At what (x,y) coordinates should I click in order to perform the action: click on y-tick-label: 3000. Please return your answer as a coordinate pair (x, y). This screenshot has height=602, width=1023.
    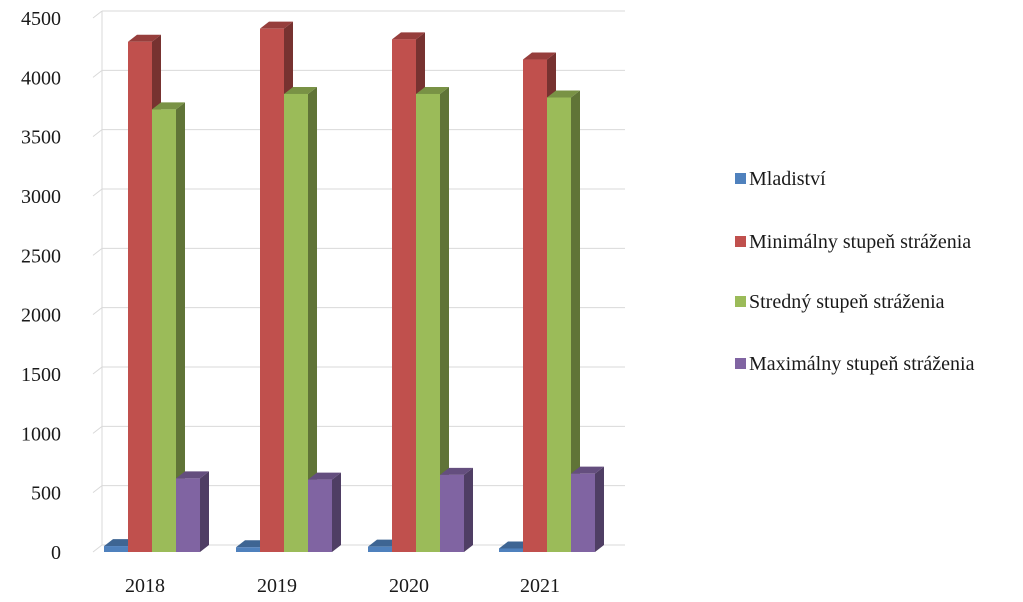
    Looking at the image, I should click on (41, 197).